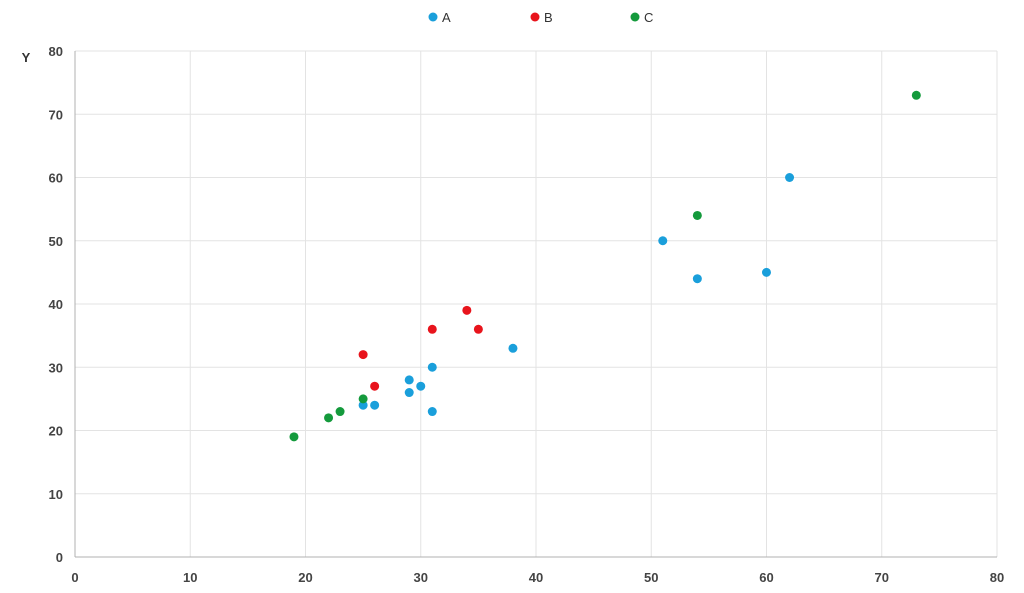 The height and width of the screenshot is (593, 1024). Describe the element at coordinates (882, 577) in the screenshot. I see `x-tick-label: 70` at that location.